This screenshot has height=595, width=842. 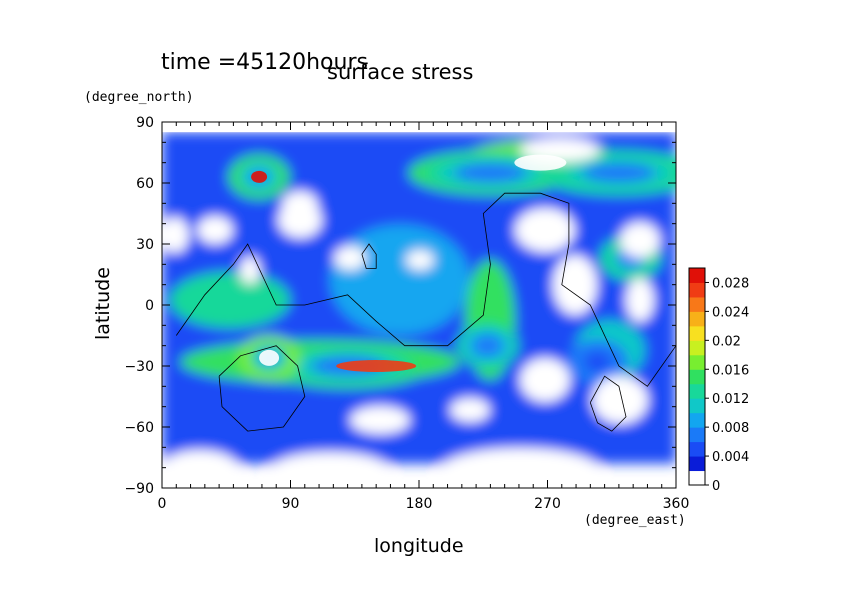 What do you see at coordinates (730, 457) in the screenshot?
I see `colorbar-tick-label: 0.004` at bounding box center [730, 457].